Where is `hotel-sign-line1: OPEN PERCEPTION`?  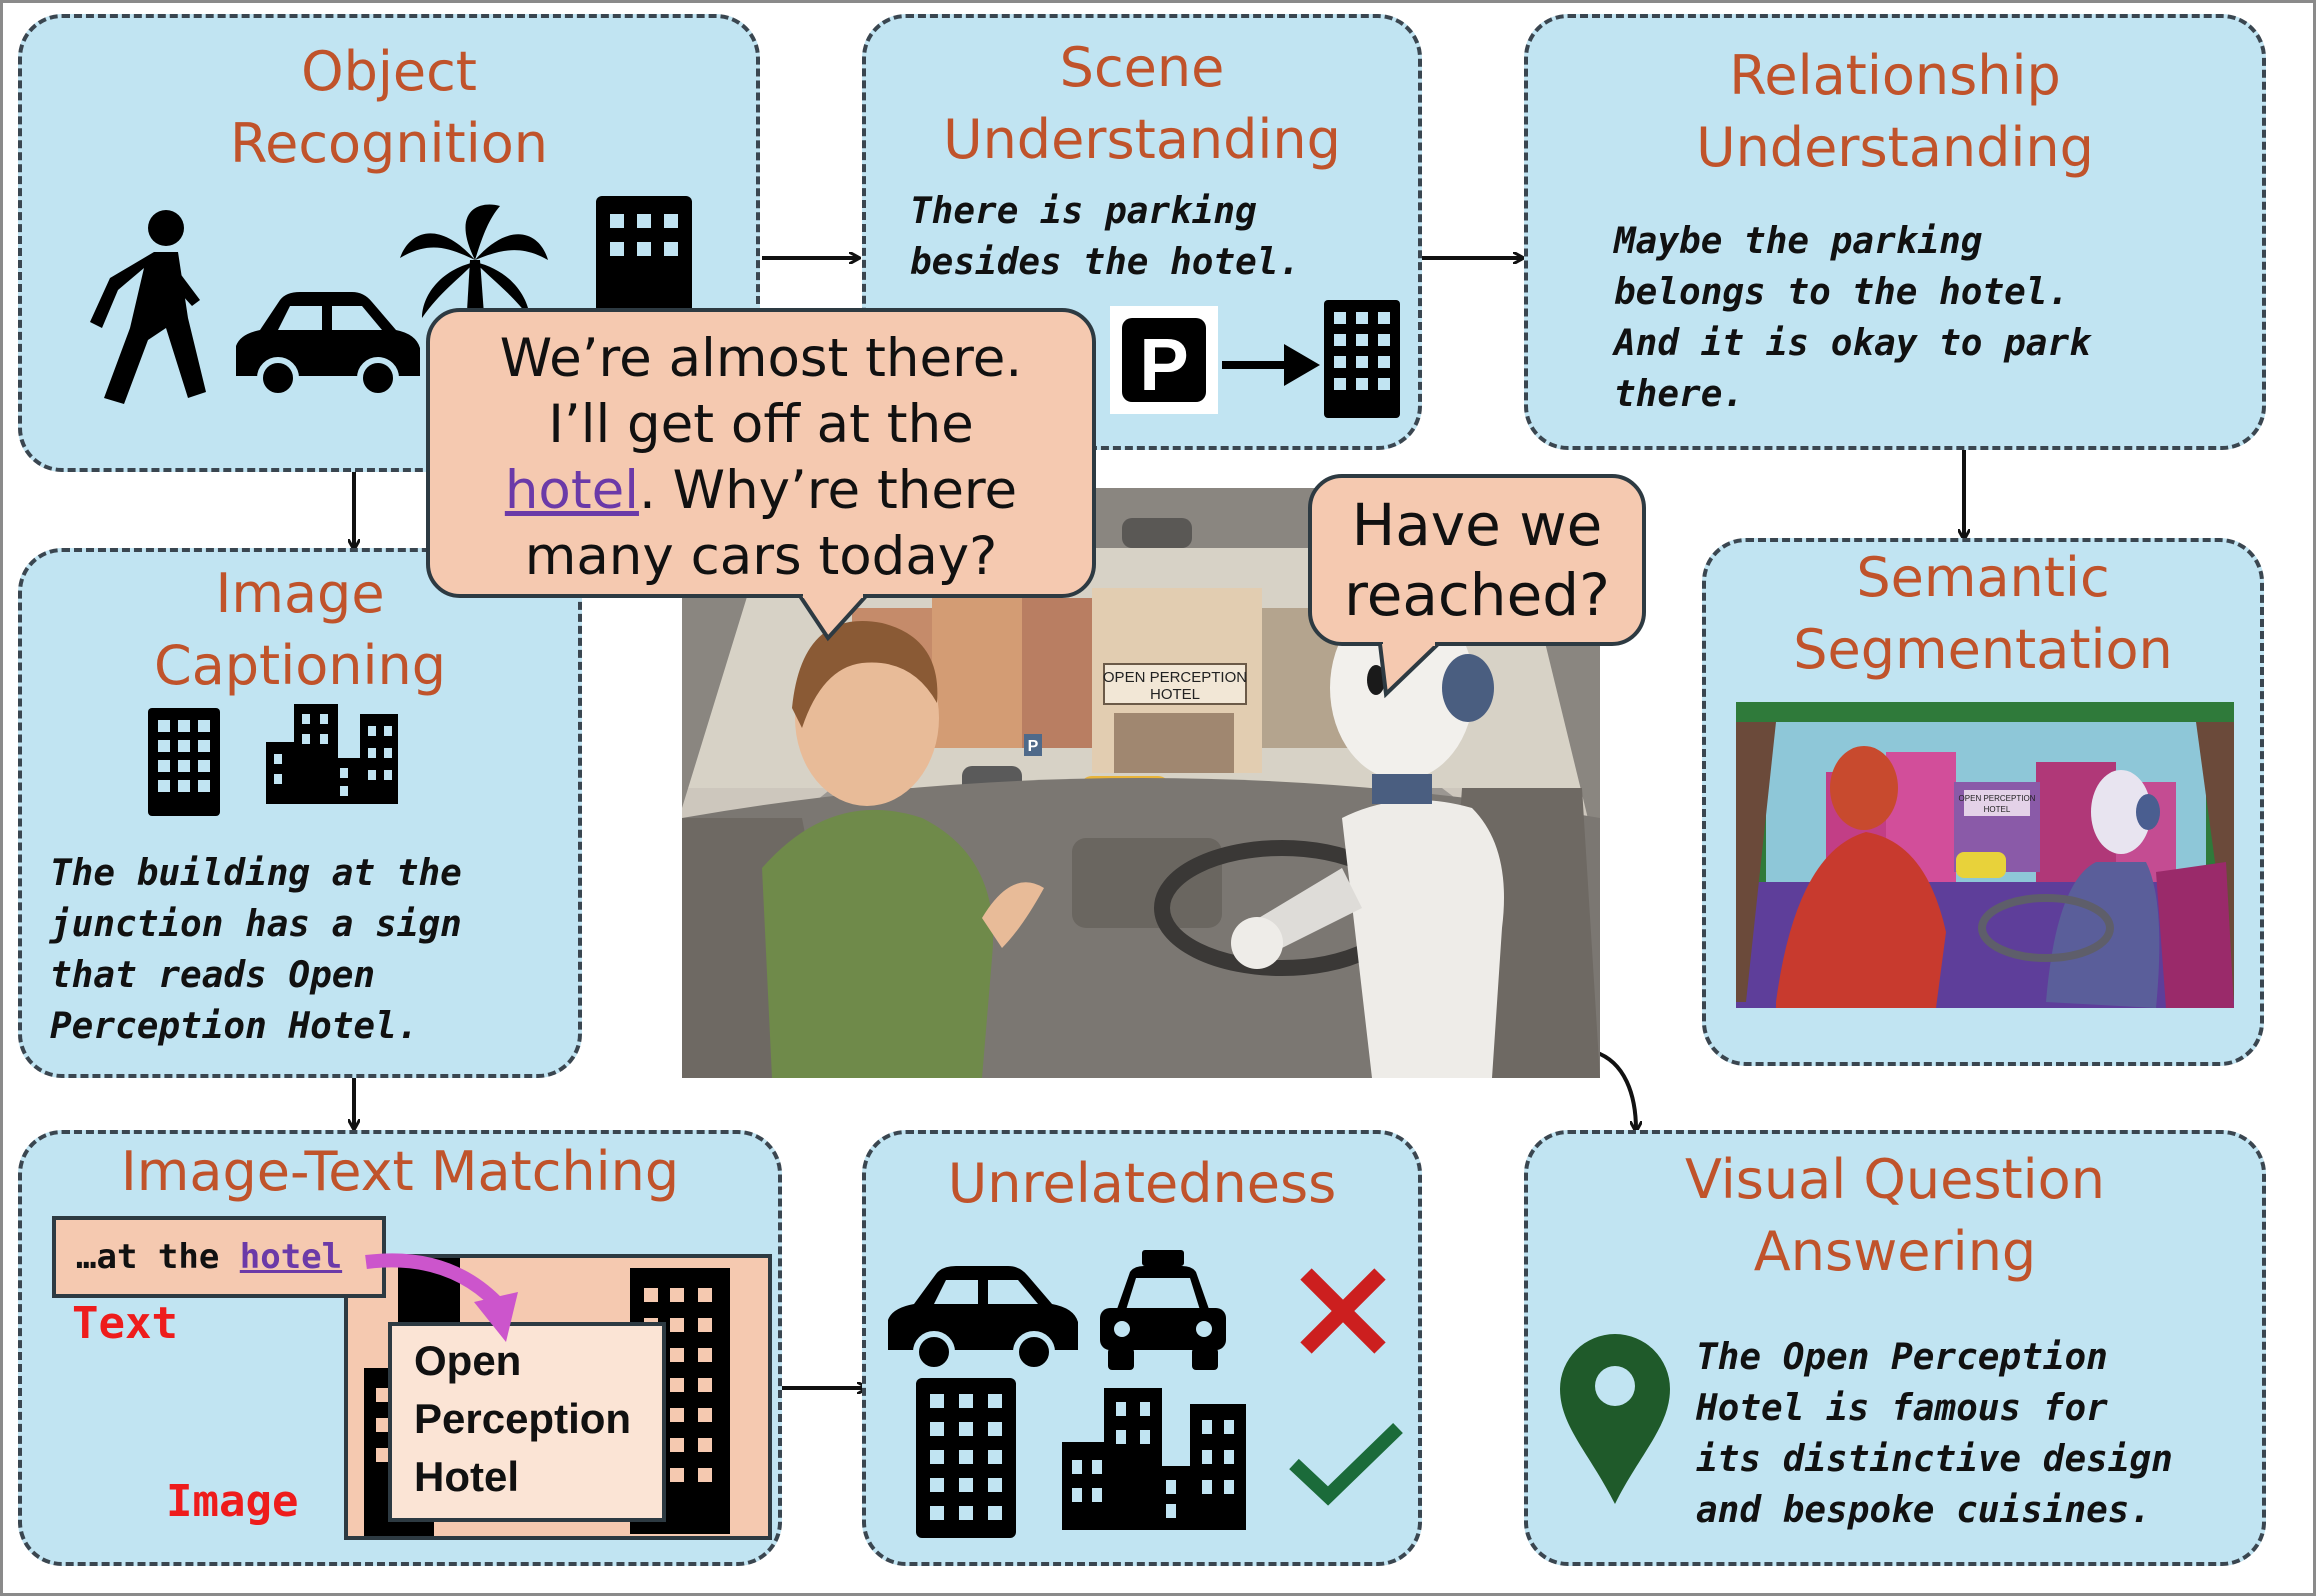 hotel-sign-line1: OPEN PERCEPTION is located at coordinates (1175, 677).